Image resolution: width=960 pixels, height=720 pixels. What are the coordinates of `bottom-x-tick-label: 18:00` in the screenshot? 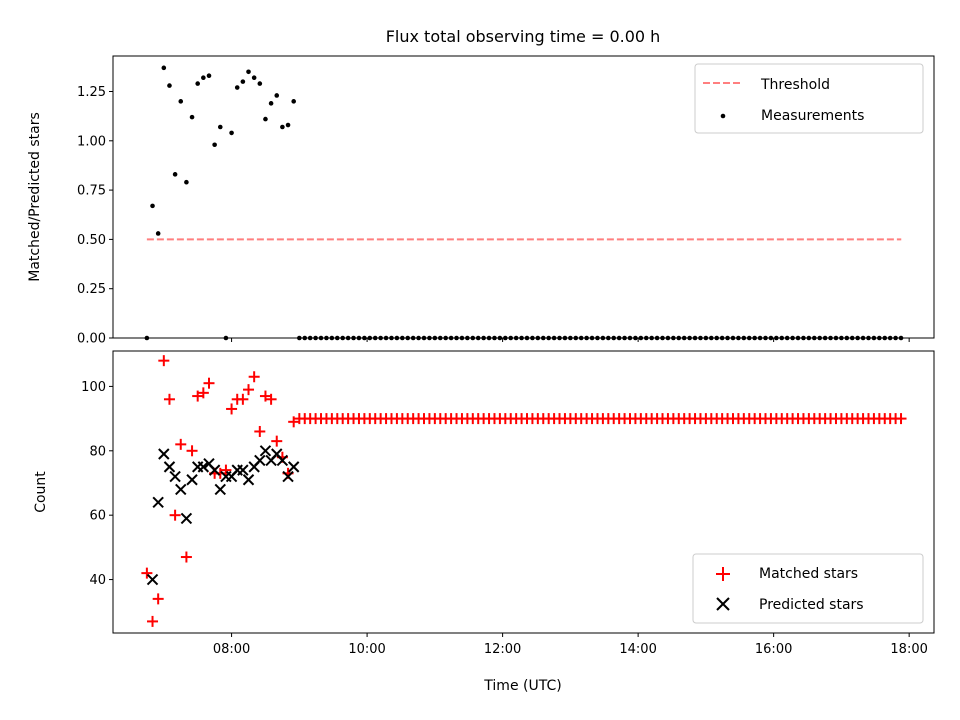 It's located at (908, 649).